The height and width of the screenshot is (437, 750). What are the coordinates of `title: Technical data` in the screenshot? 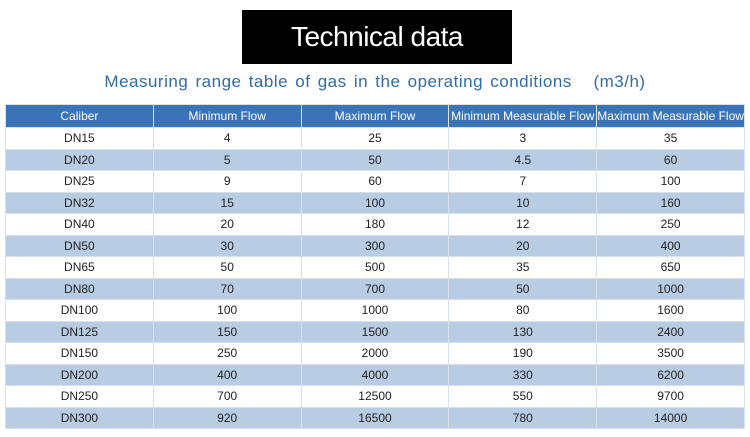 It's located at (377, 37).